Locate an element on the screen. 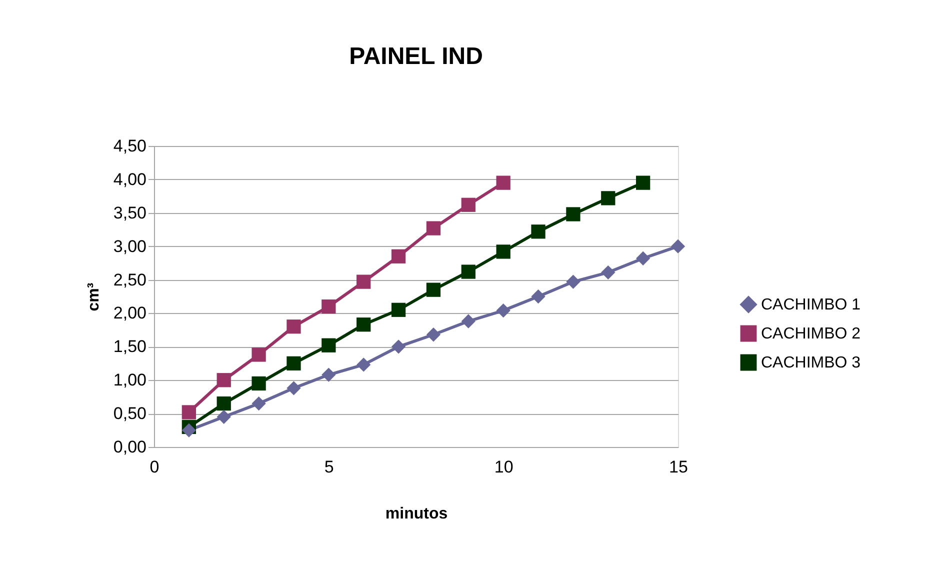 The height and width of the screenshot is (568, 940). y-tick-label: 2,00 is located at coordinates (129, 313).